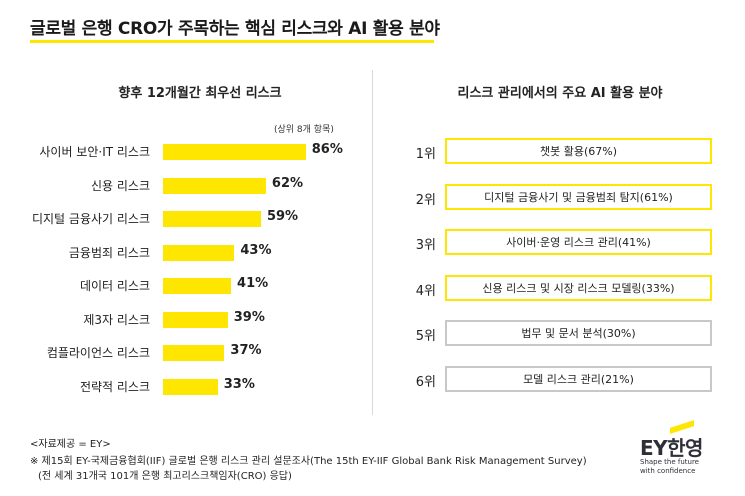 Image resolution: width=745 pixels, height=496 pixels. I want to click on ey-logo-tagline-2: with confidence, so click(668, 471).